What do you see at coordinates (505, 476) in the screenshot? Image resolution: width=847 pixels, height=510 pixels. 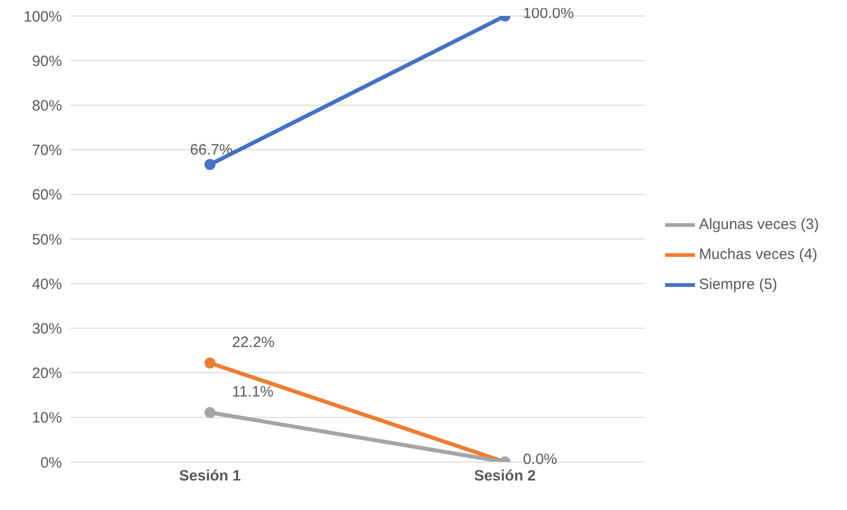 I see `x-tick-label: Sesión 2` at bounding box center [505, 476].